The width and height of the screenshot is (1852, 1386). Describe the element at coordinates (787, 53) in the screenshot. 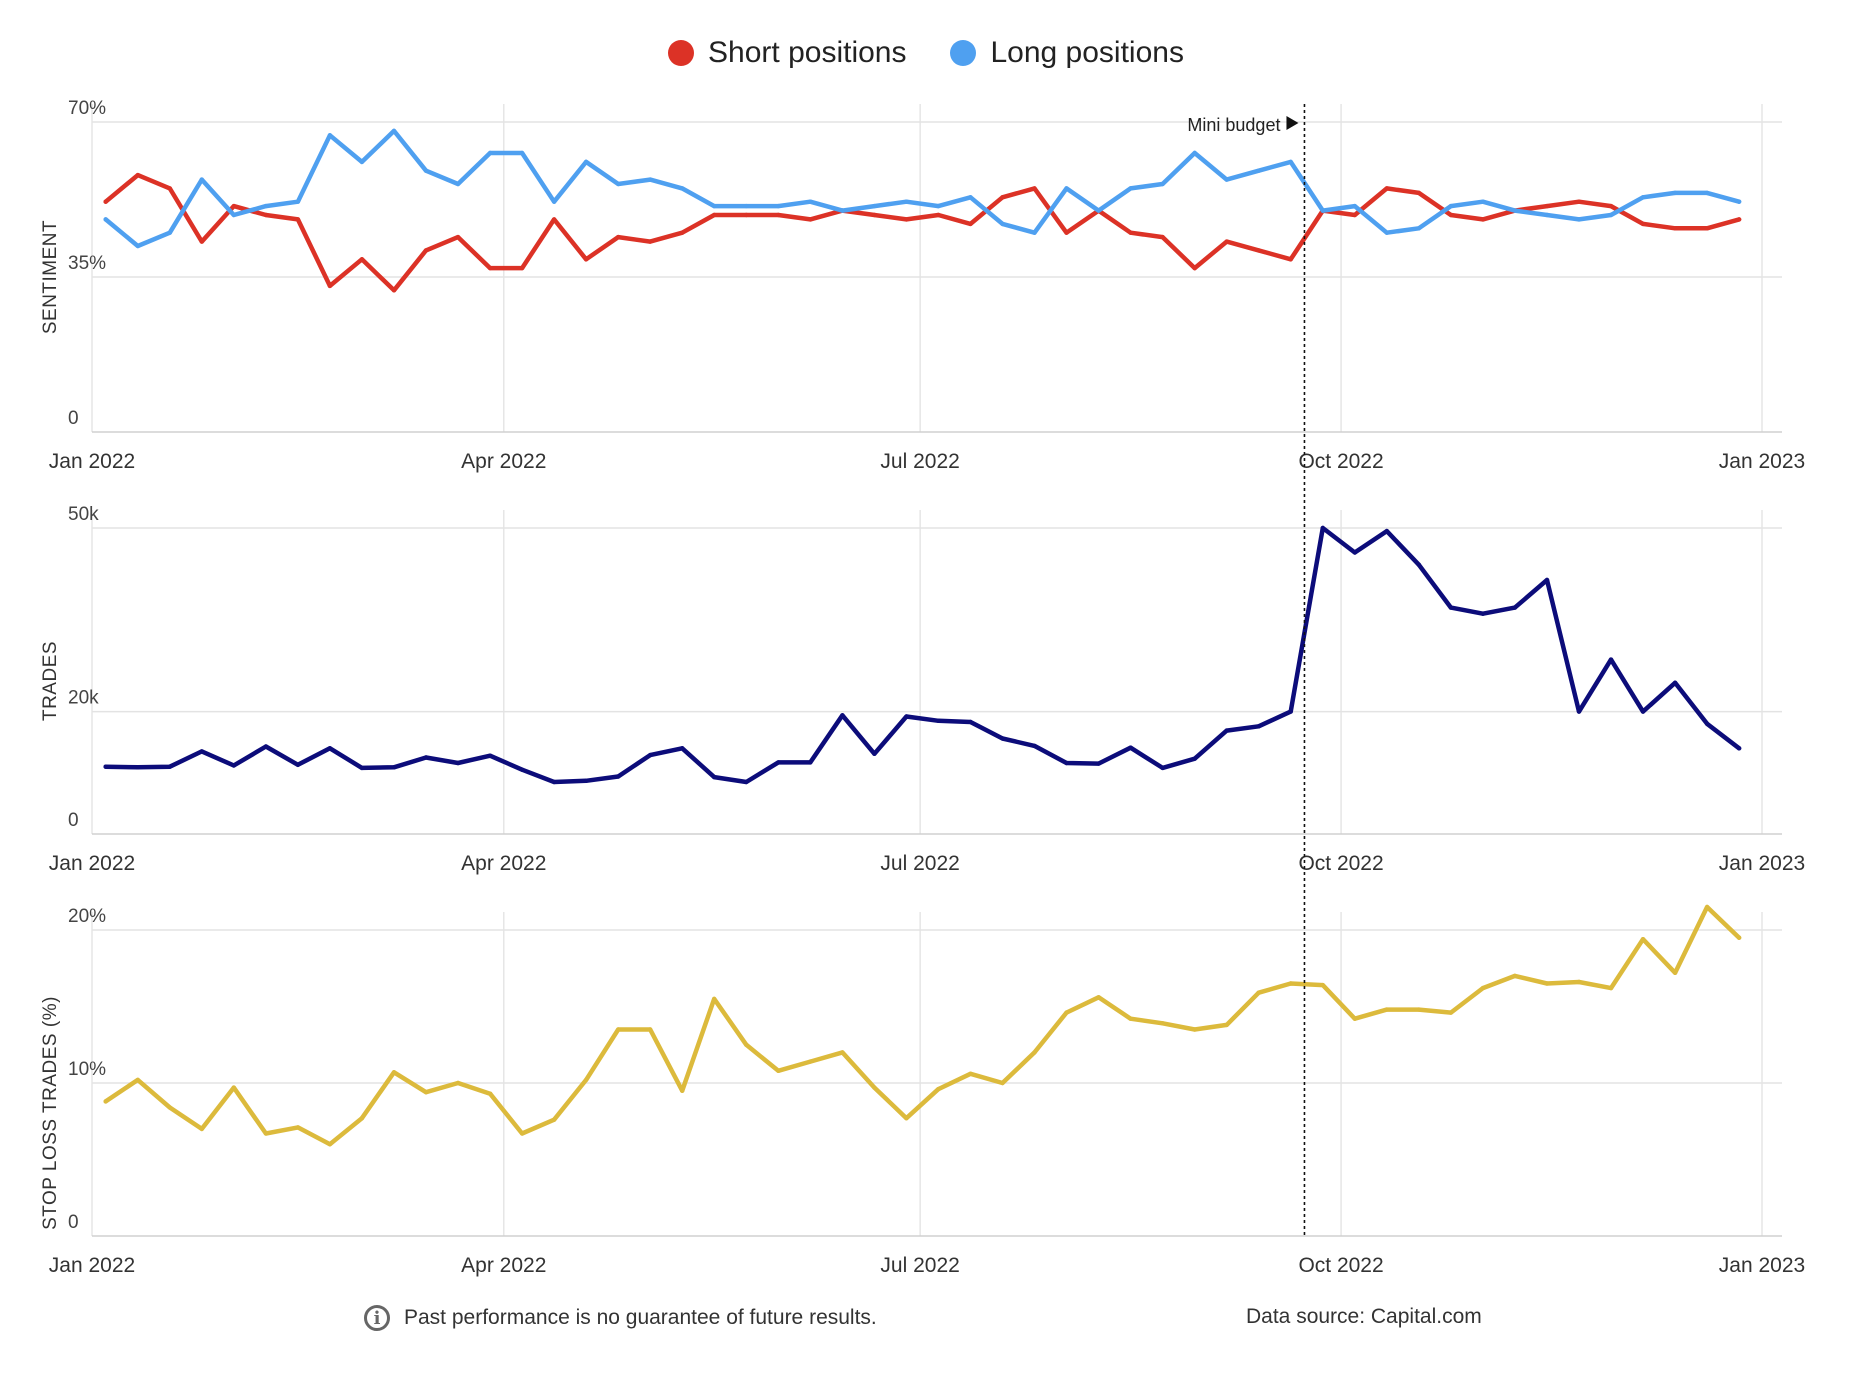

I see `legend-item-short: Short positions` at that location.